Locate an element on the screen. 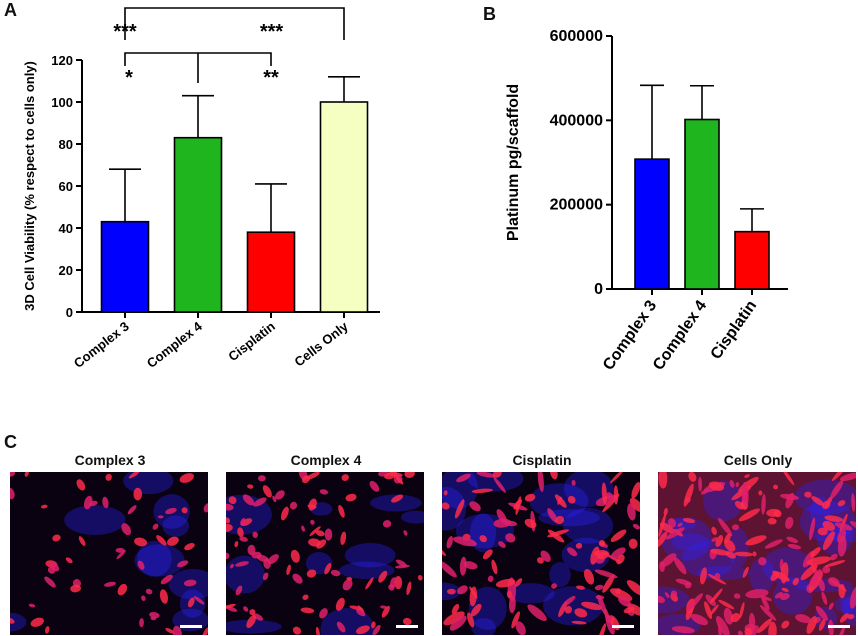 This screenshot has width=858, height=636. y-tick-label: 120 is located at coordinates (62, 60).